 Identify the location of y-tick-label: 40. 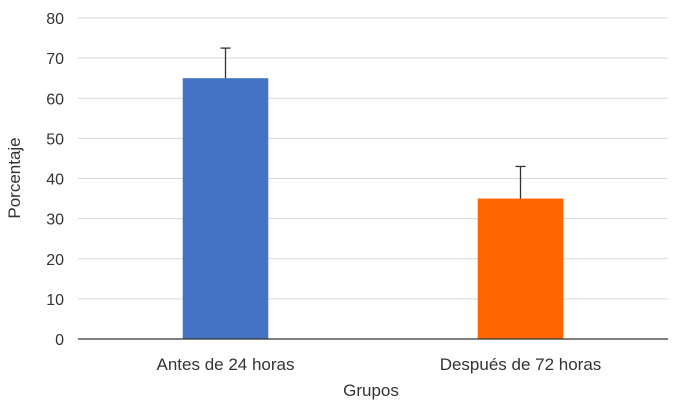
(55, 180).